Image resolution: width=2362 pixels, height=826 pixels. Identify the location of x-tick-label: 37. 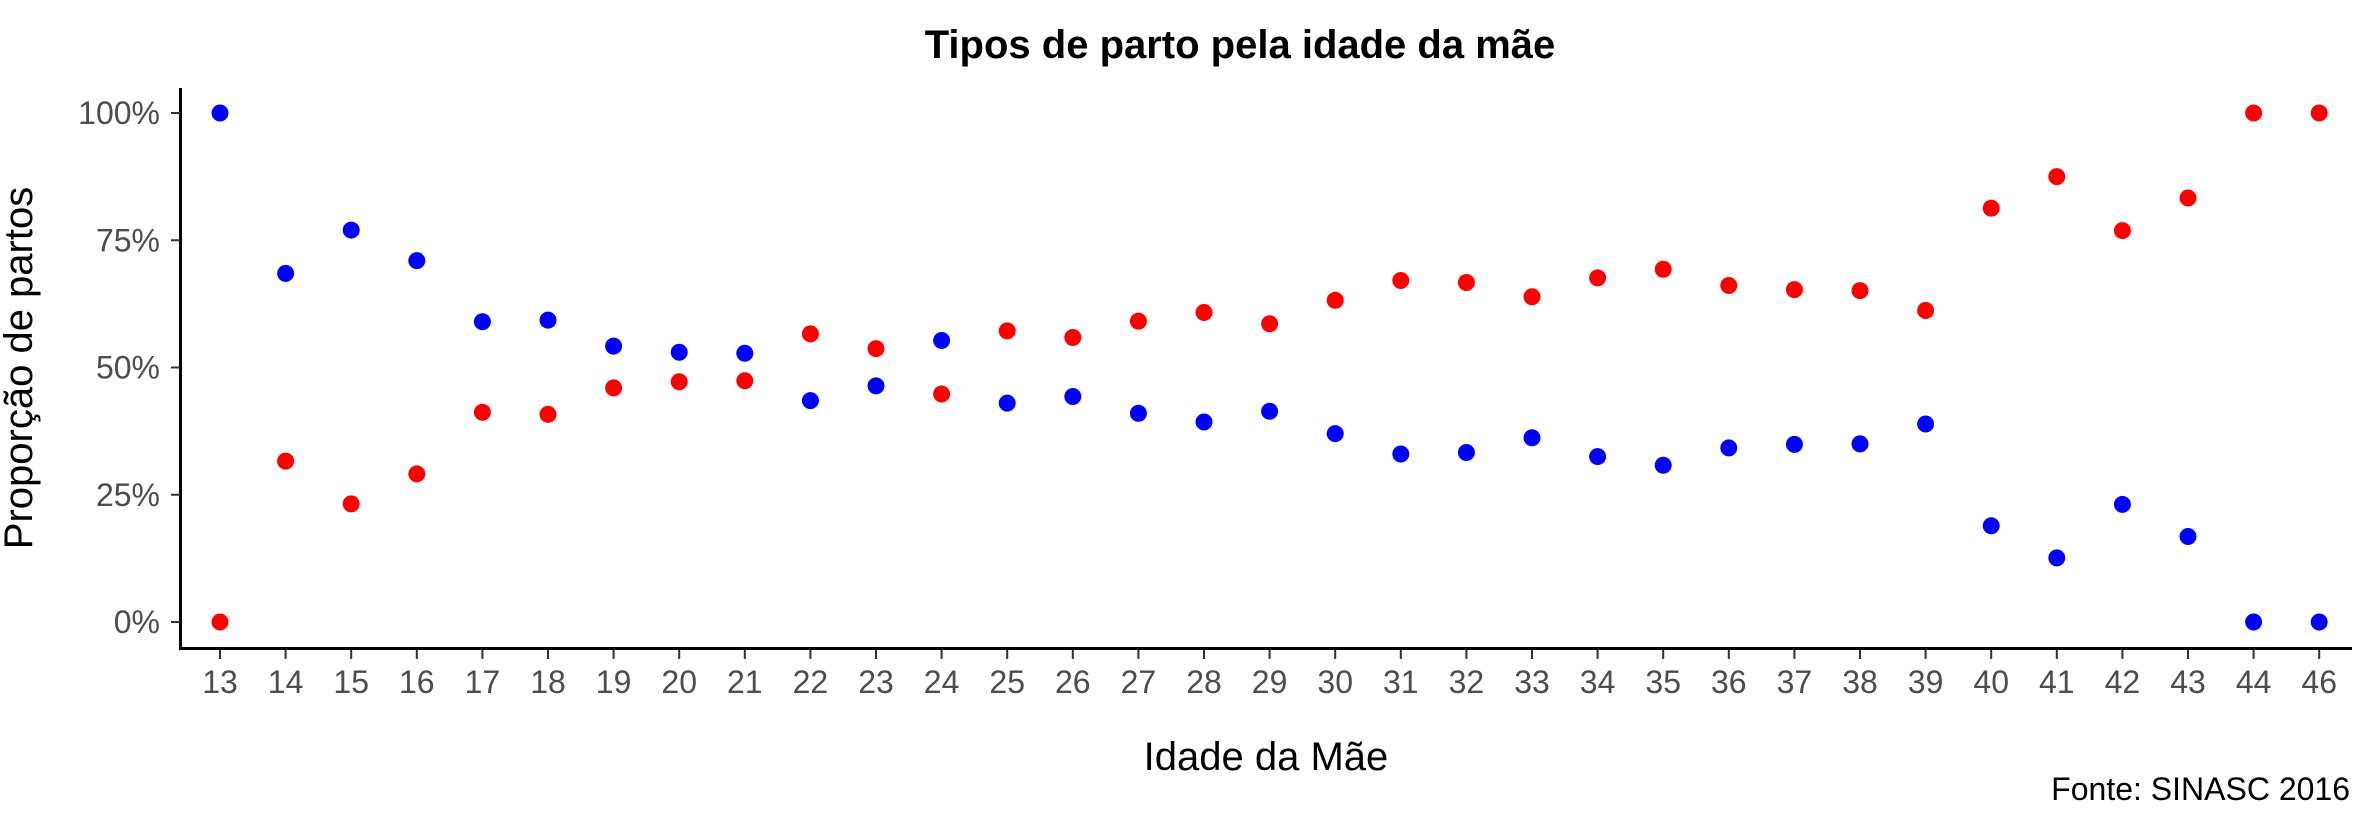
(1795, 682).